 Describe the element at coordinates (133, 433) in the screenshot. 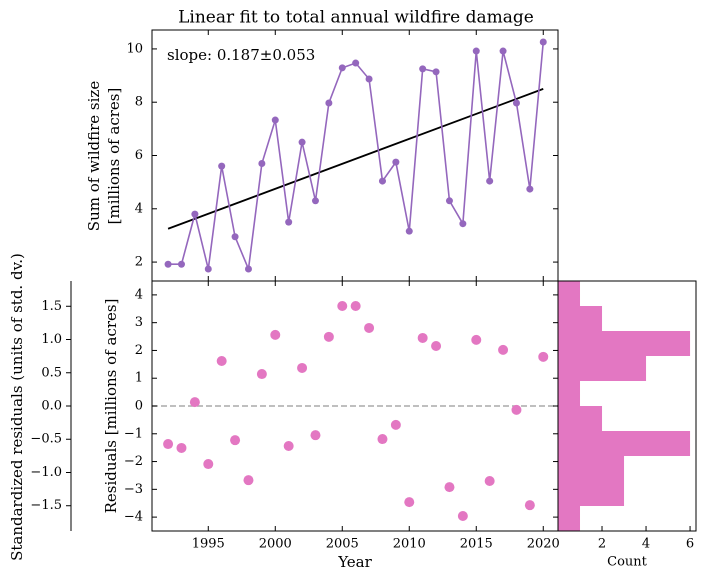

I see `y-tick-label: −1` at that location.